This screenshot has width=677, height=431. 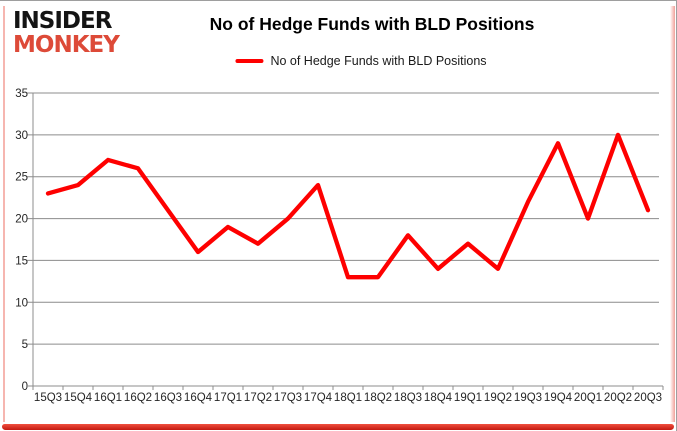 What do you see at coordinates (228, 398) in the screenshot?
I see `x-axis-label: 17Q1` at bounding box center [228, 398].